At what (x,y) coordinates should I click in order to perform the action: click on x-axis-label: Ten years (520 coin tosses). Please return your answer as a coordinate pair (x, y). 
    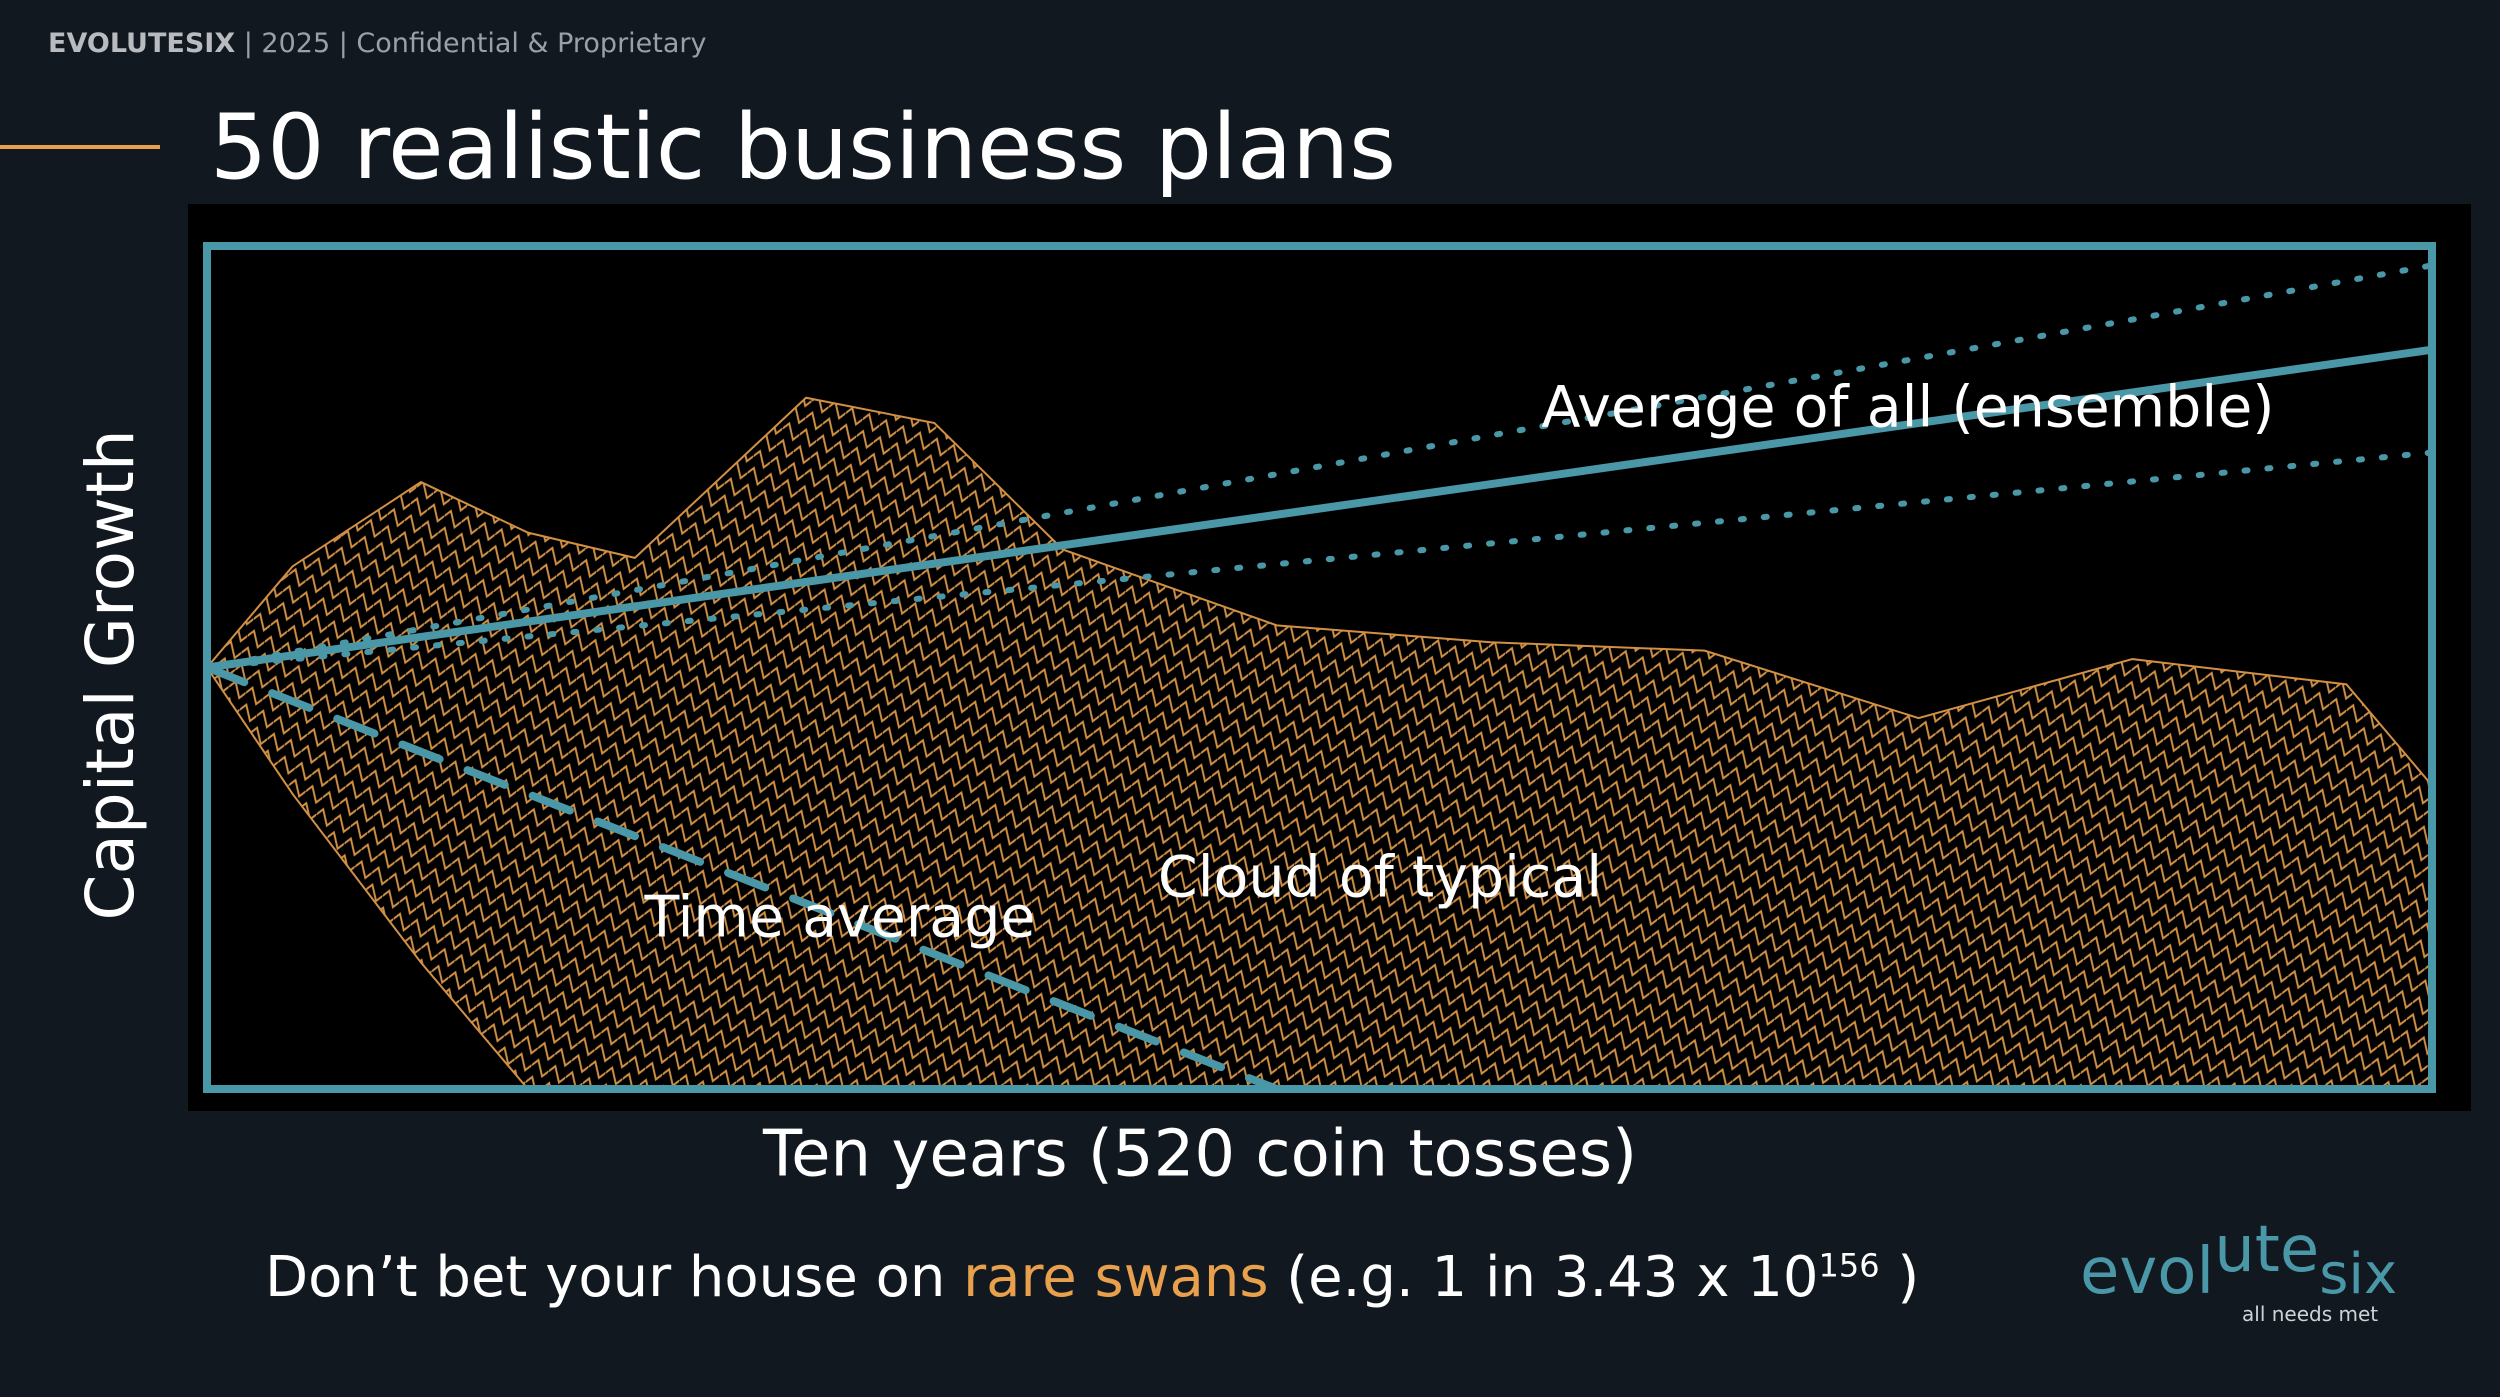
    Looking at the image, I should click on (1199, 1155).